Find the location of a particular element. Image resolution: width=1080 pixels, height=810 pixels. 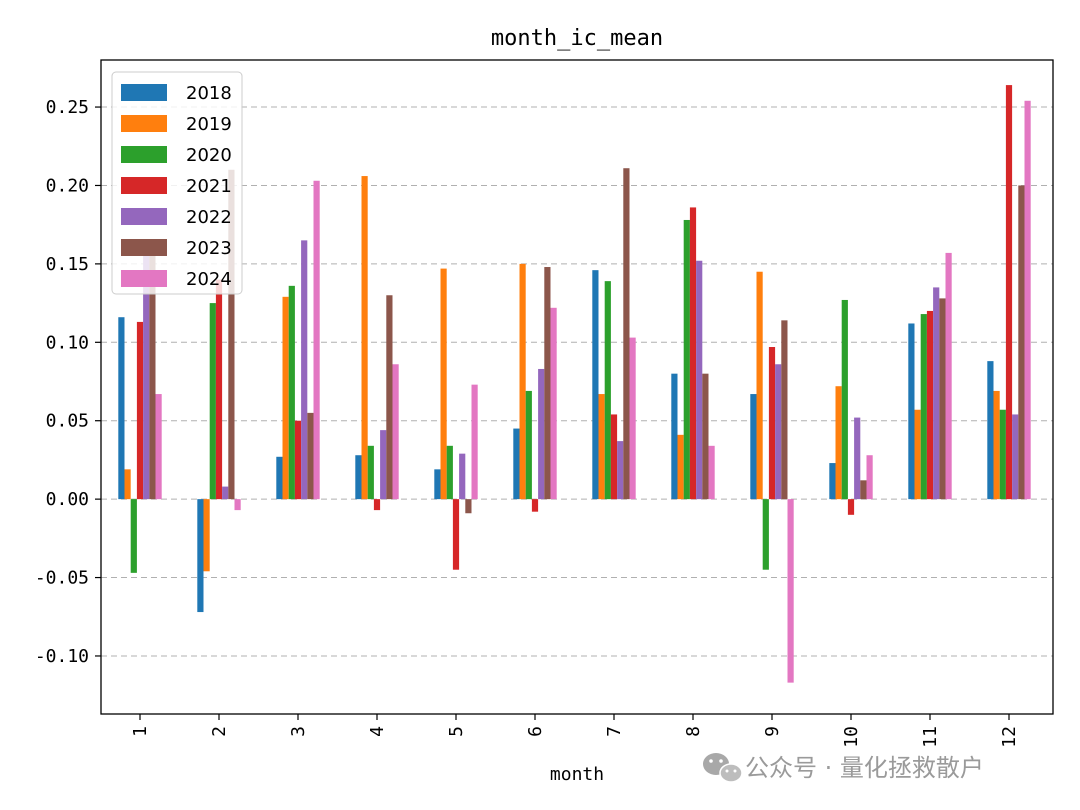

x-axis-label: month is located at coordinates (577, 774).